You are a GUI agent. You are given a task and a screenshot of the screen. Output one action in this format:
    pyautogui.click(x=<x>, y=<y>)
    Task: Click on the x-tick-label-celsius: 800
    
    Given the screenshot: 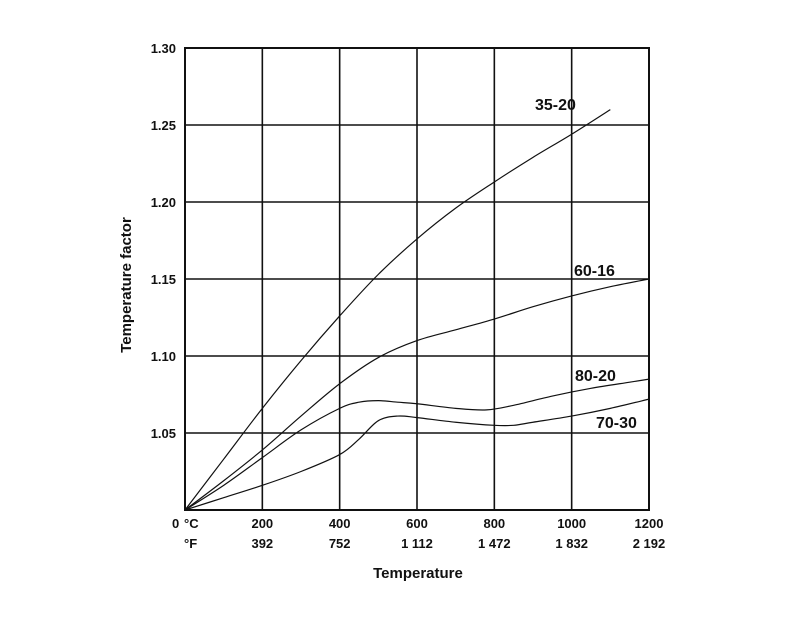 What is the action you would take?
    pyautogui.click(x=494, y=523)
    